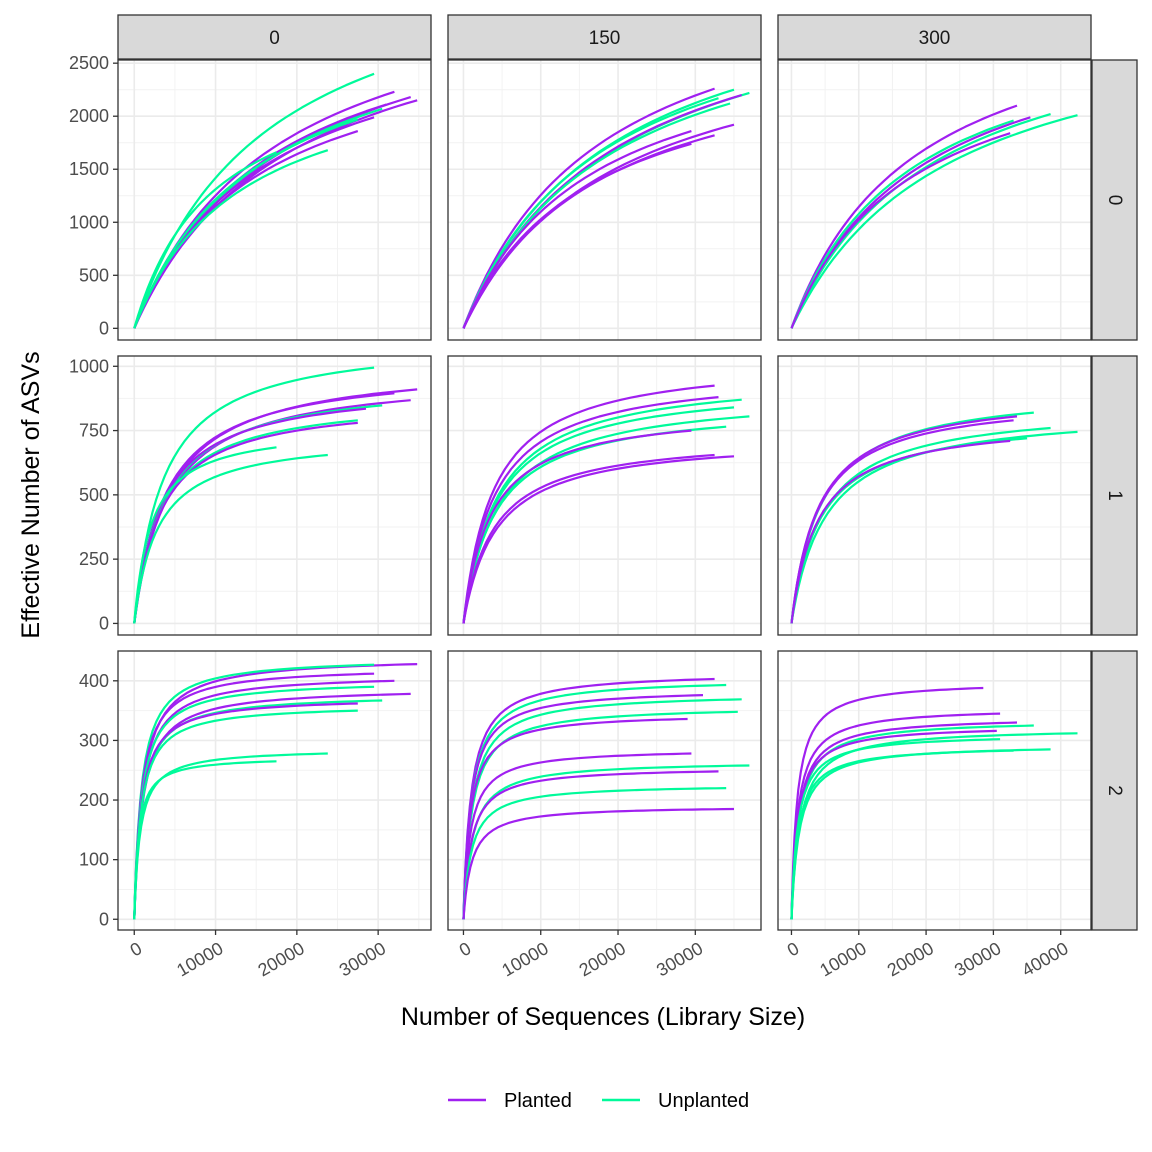  I want to click on y-axis-row-0: 0 500 1000 1500 2000 2500, so click(93, 195).